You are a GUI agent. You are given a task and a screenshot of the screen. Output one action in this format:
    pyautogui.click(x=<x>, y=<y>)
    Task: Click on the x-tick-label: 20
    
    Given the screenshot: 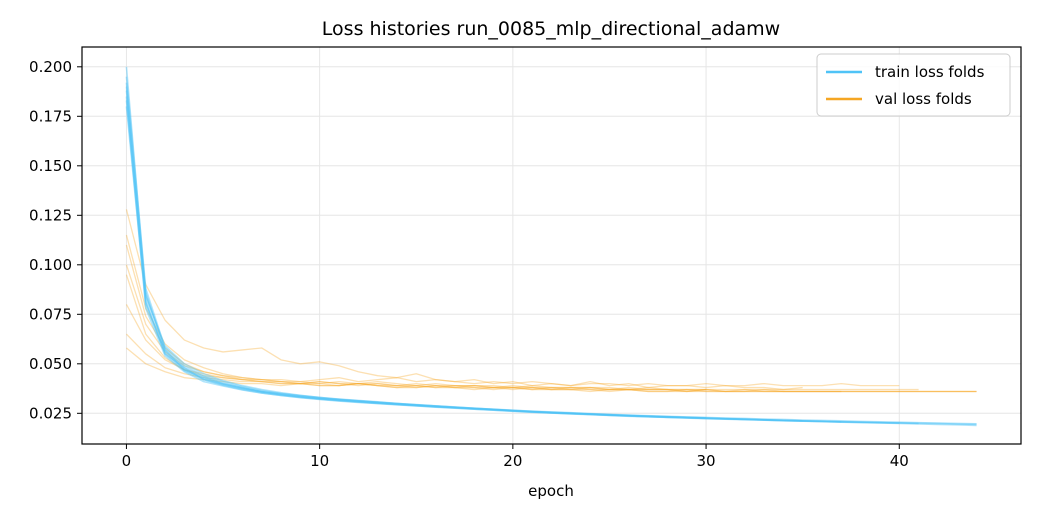 What is the action you would take?
    pyautogui.click(x=512, y=461)
    